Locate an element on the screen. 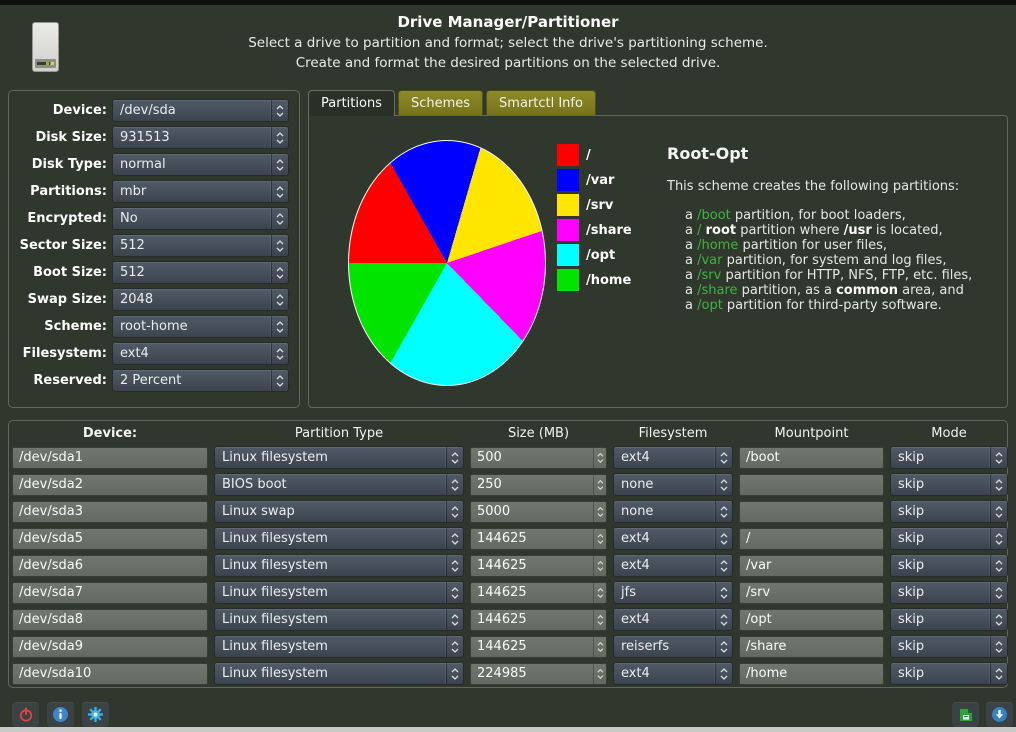  mountpoint-entry: /boot is located at coordinates (811, 457).